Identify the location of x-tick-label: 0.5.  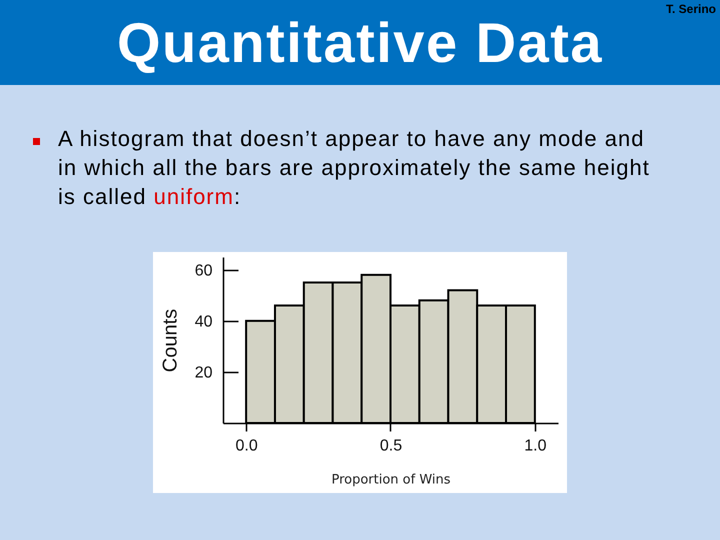
(391, 446).